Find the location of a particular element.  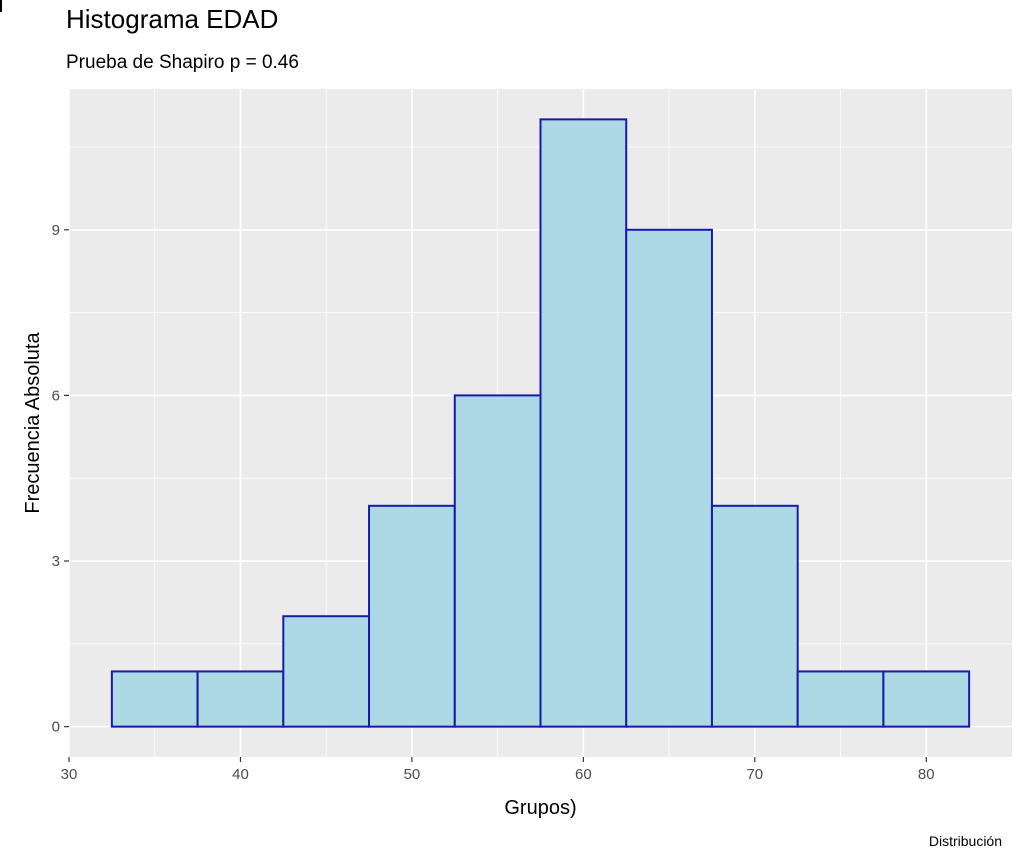

y-tick-label: 9 is located at coordinates (56, 230).